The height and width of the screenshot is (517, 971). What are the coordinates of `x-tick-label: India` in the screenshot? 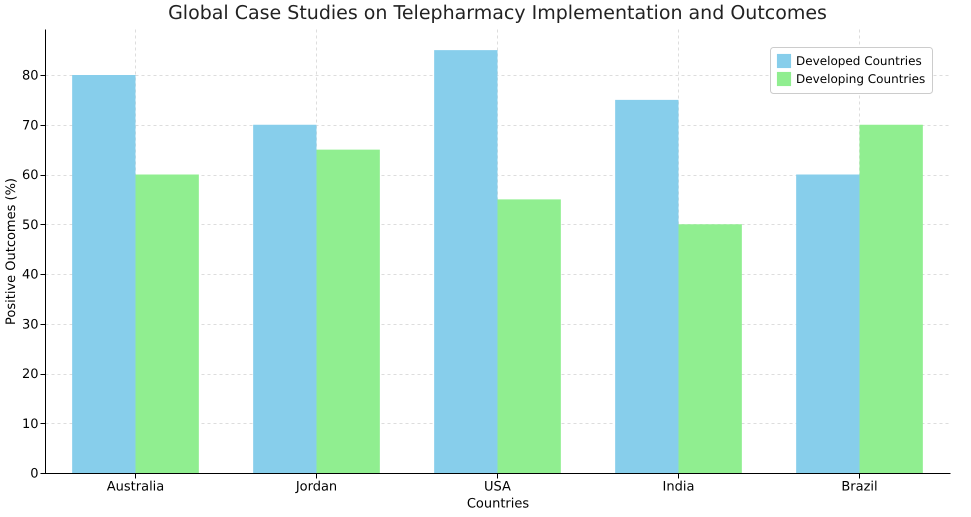 It's located at (678, 487).